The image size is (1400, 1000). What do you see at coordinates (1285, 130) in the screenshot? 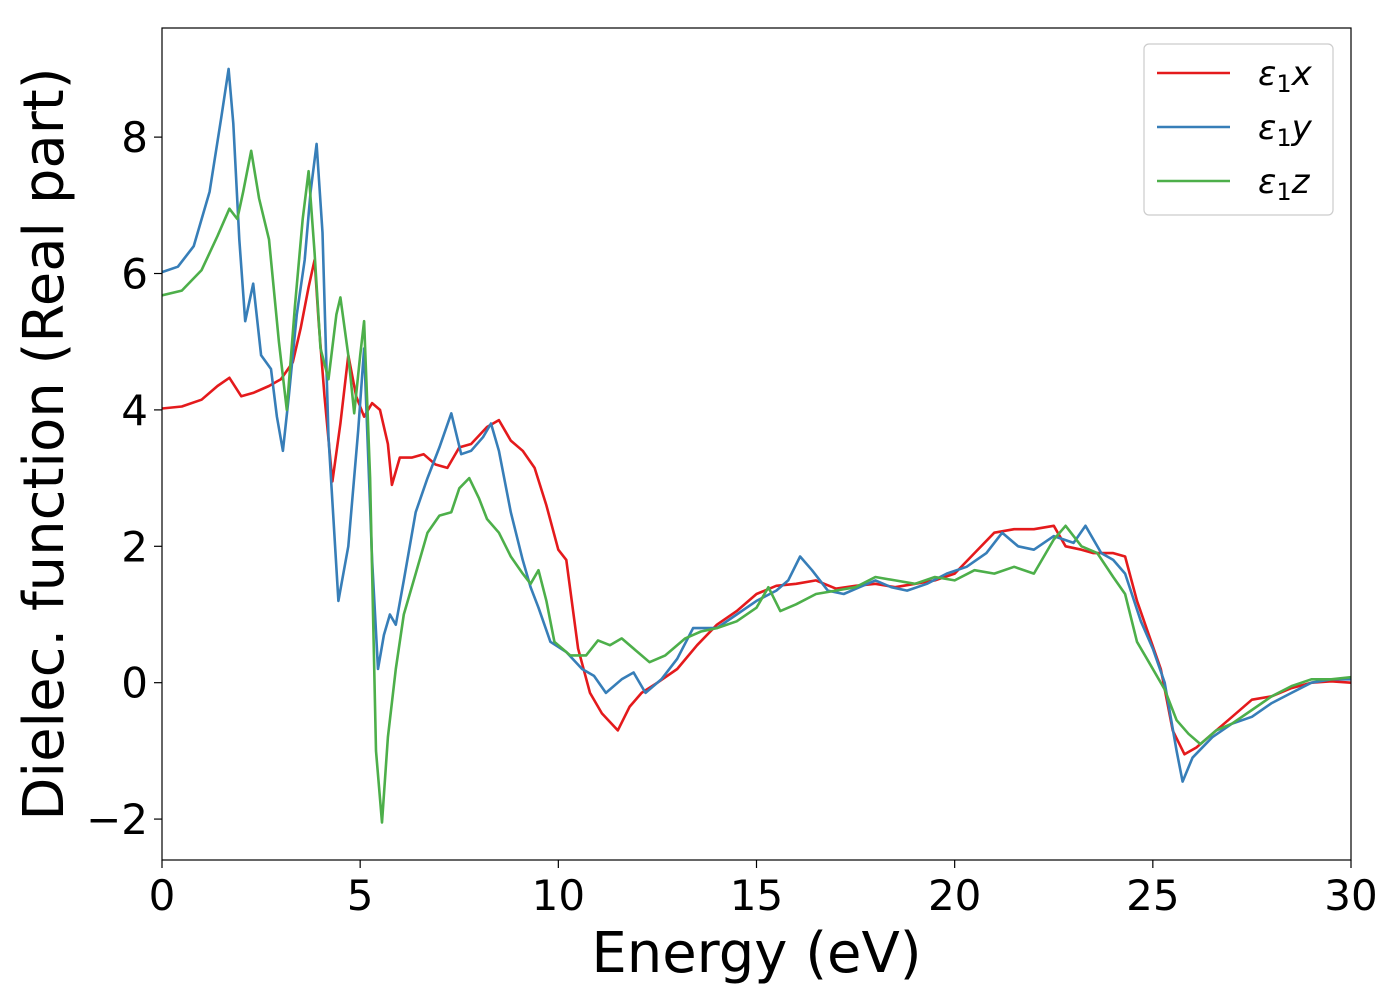
I see `legend-label-y: ε1y` at bounding box center [1285, 130].